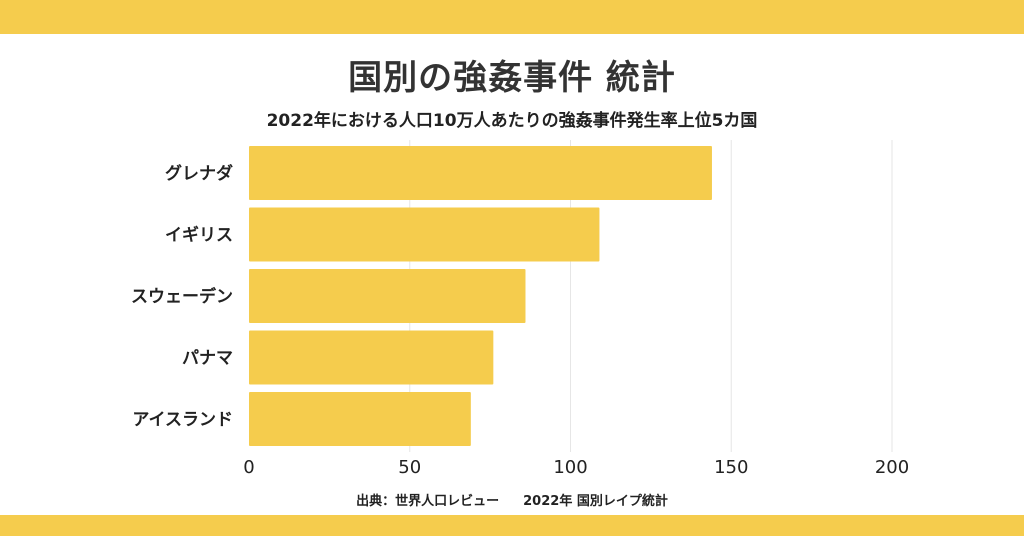 Image resolution: width=1024 pixels, height=536 pixels. What do you see at coordinates (595, 501) in the screenshot?
I see `source-title: 2022年 国別レイプ統計` at bounding box center [595, 501].